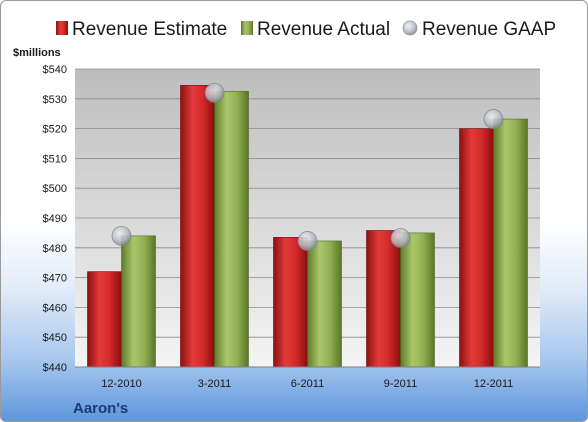  What do you see at coordinates (400, 238) in the screenshot?
I see `marker-revenue-gaap-9-2011` at bounding box center [400, 238].